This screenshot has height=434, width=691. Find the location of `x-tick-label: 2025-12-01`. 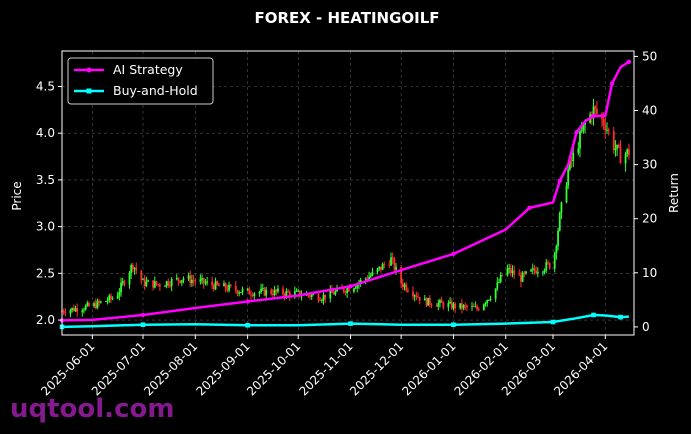

x-tick-label: 2025-12-01 is located at coordinates (376, 368).